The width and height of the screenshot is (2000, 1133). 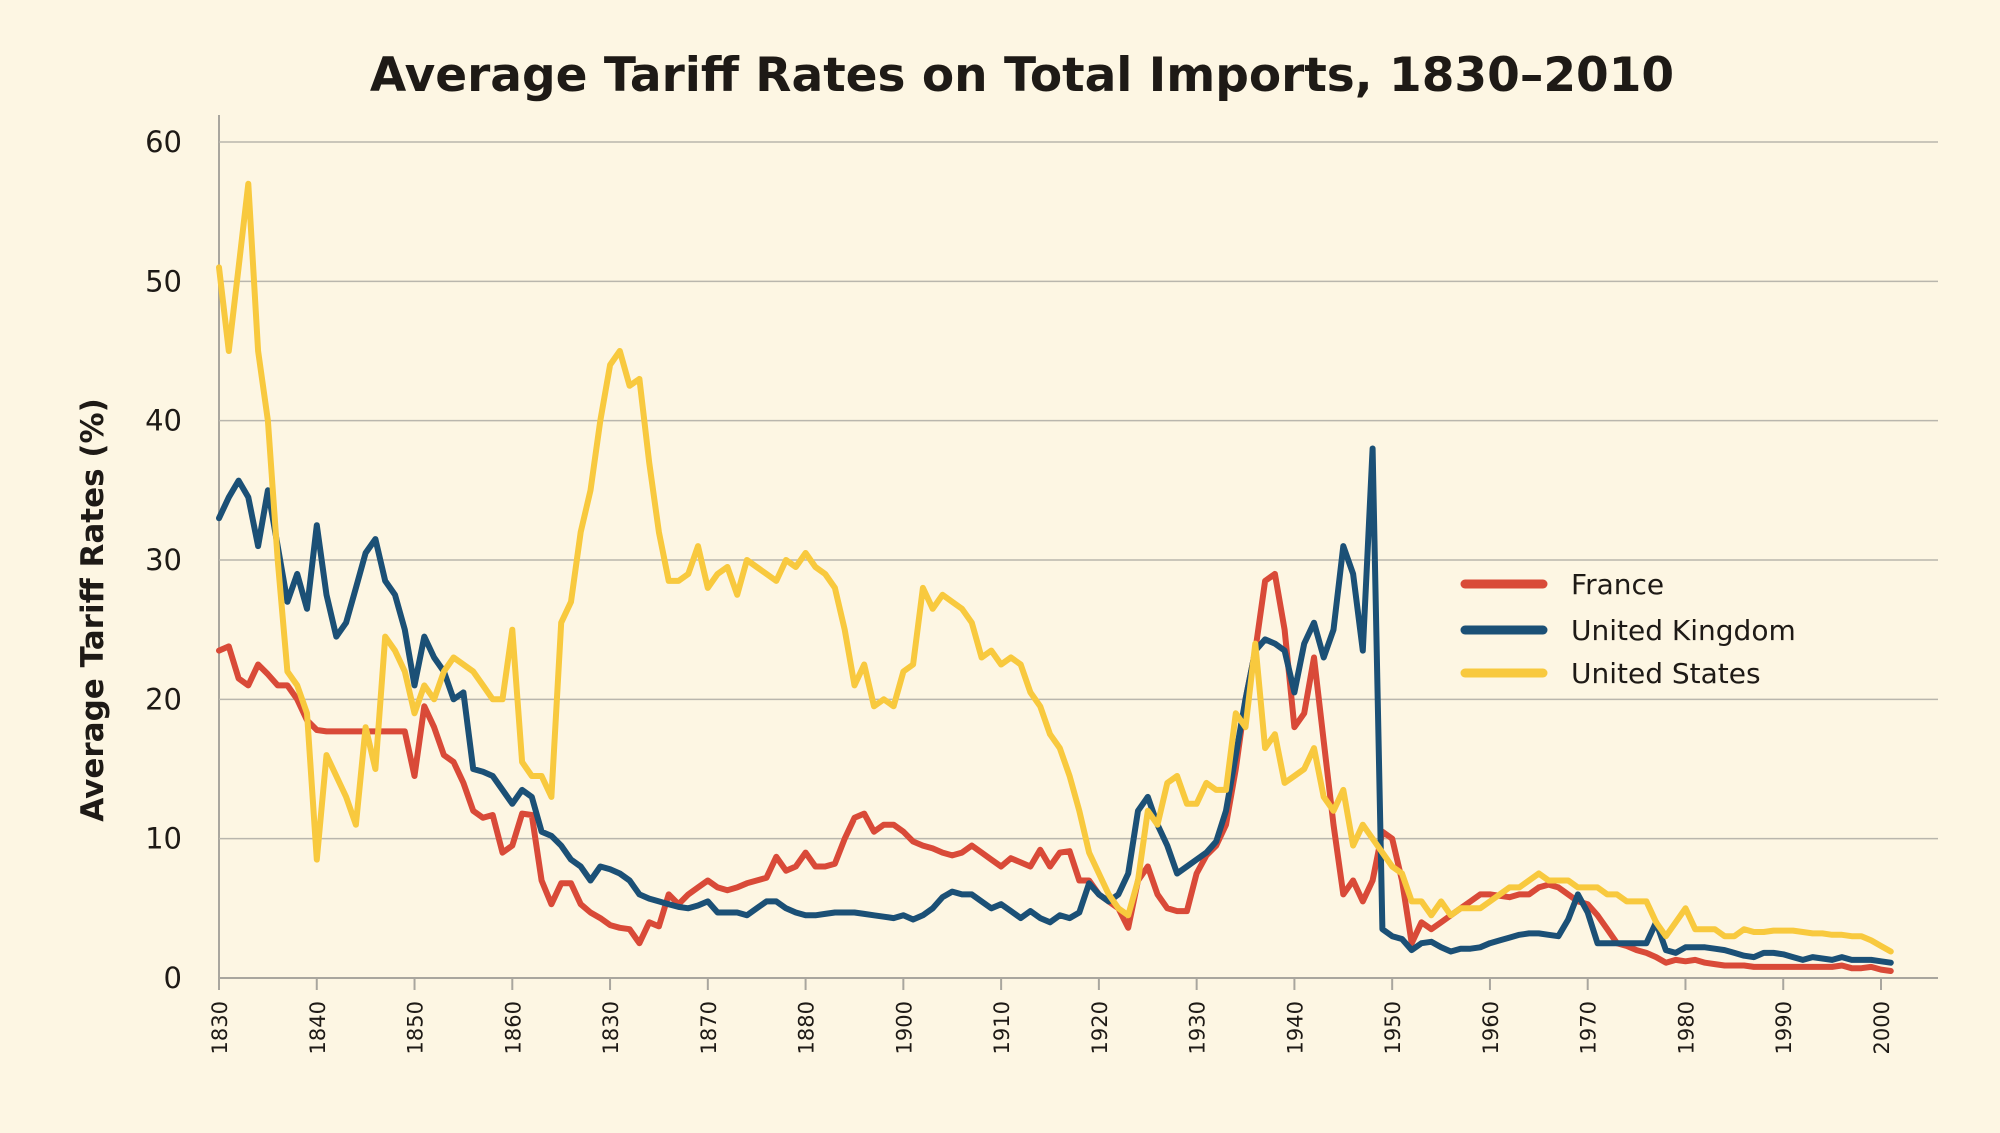 What do you see at coordinates (163, 142) in the screenshot?
I see `y-tick-label: 60` at bounding box center [163, 142].